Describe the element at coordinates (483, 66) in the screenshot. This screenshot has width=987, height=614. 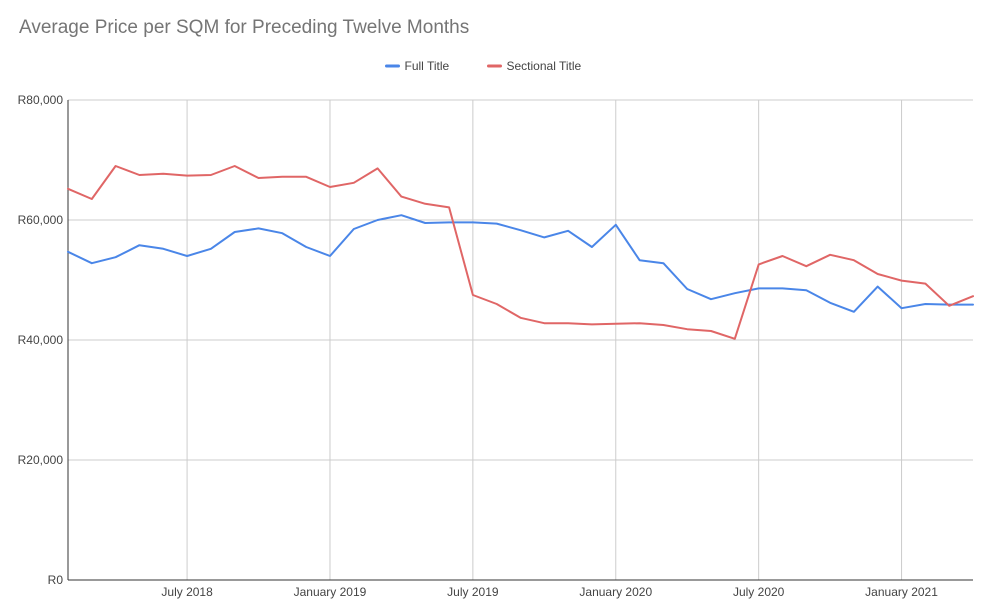
I see `legend: Full Title Sectional Title` at that location.